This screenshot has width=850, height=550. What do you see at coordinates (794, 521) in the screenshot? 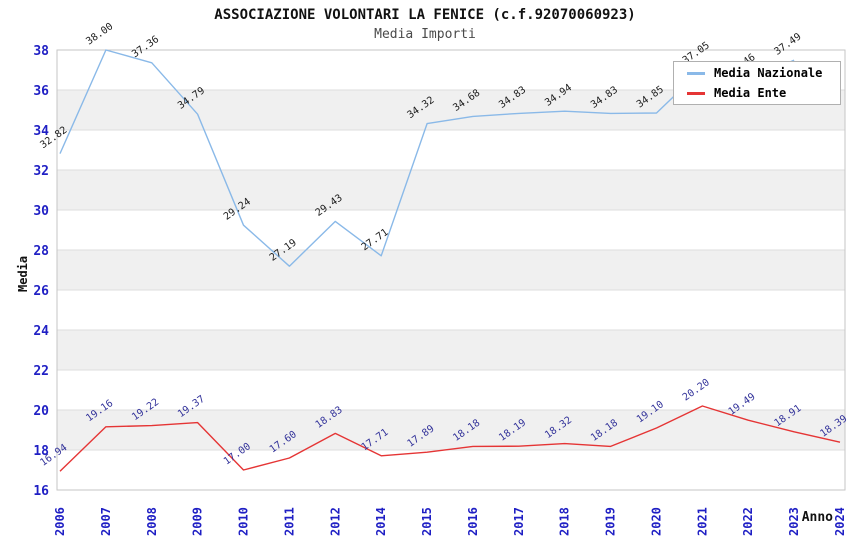
I see `x-tick-label: 2023` at bounding box center [794, 521].